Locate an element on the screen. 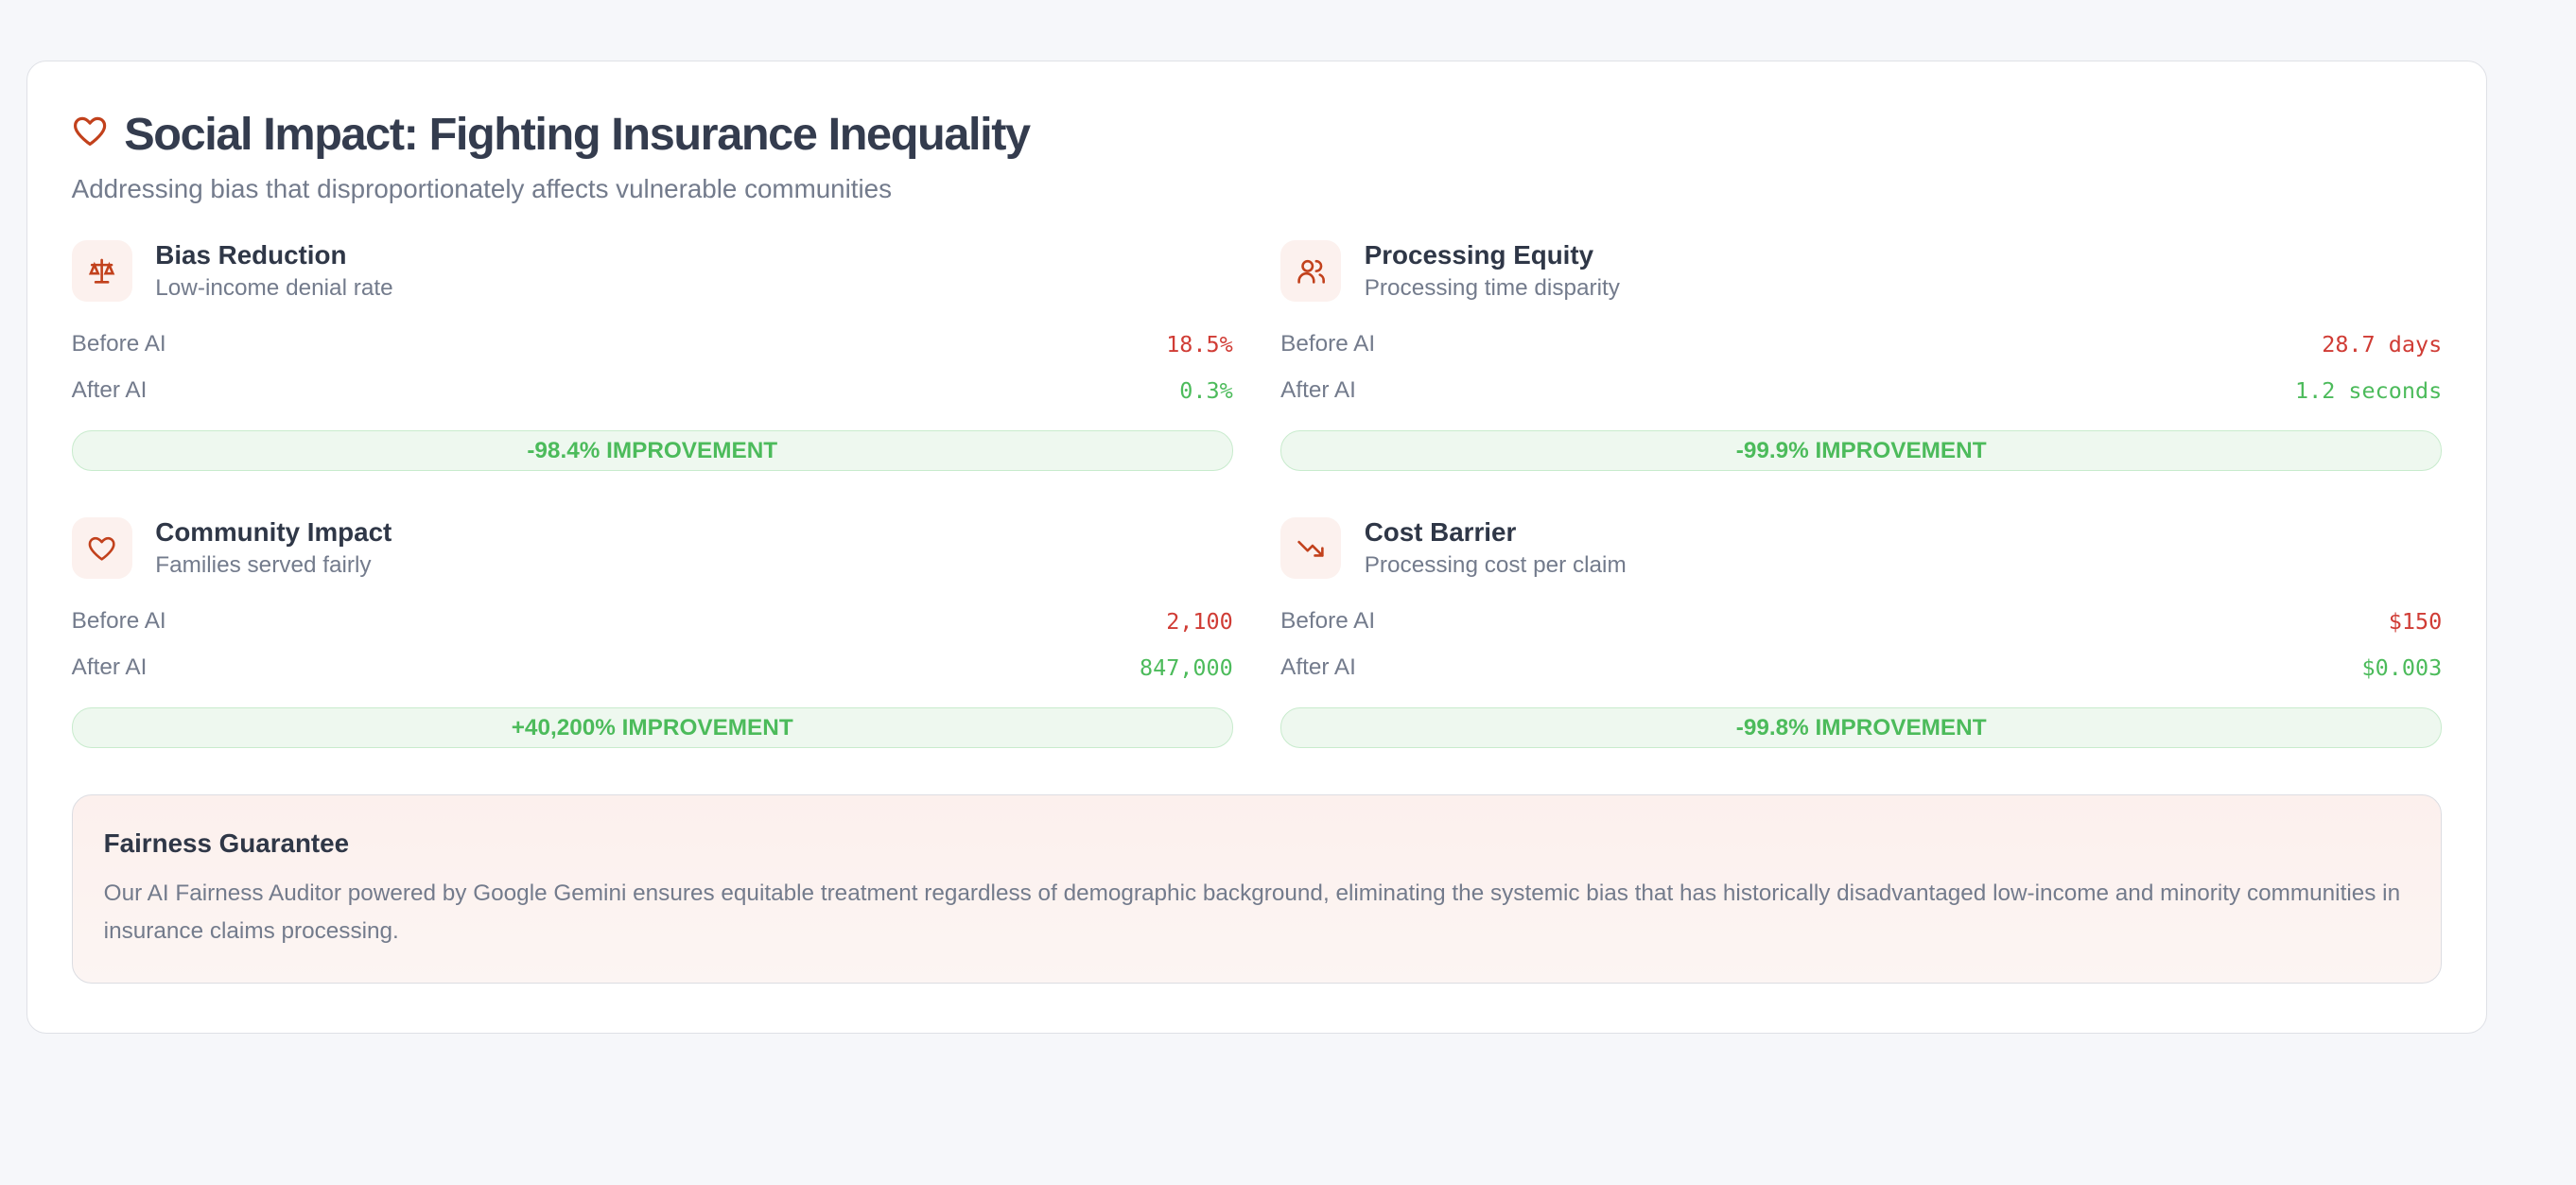 This screenshot has width=2576, height=1185. after-value: $0.003 is located at coordinates (2402, 668).